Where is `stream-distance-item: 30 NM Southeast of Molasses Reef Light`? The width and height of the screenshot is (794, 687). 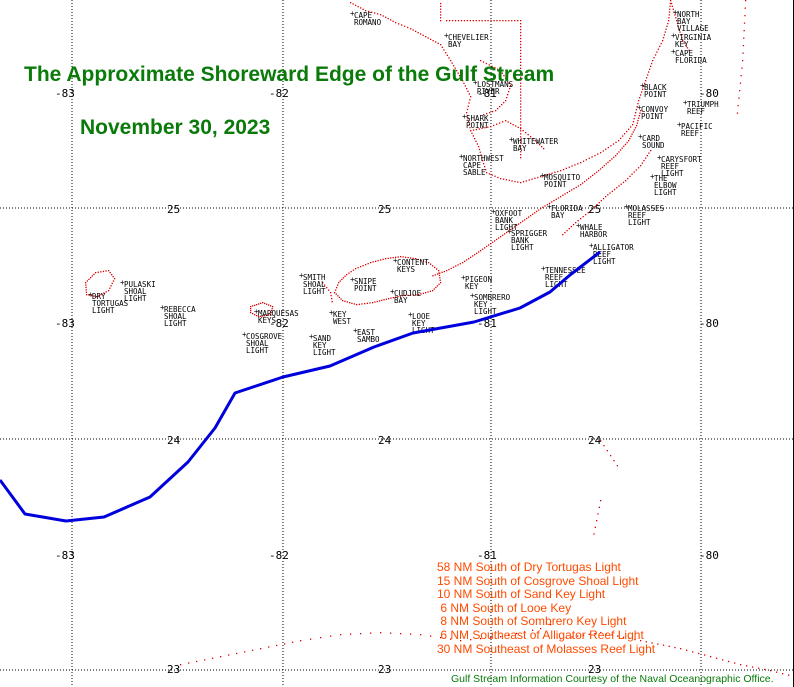 stream-distance-item: 30 NM Southeast of Molasses Reef Light is located at coordinates (546, 648).